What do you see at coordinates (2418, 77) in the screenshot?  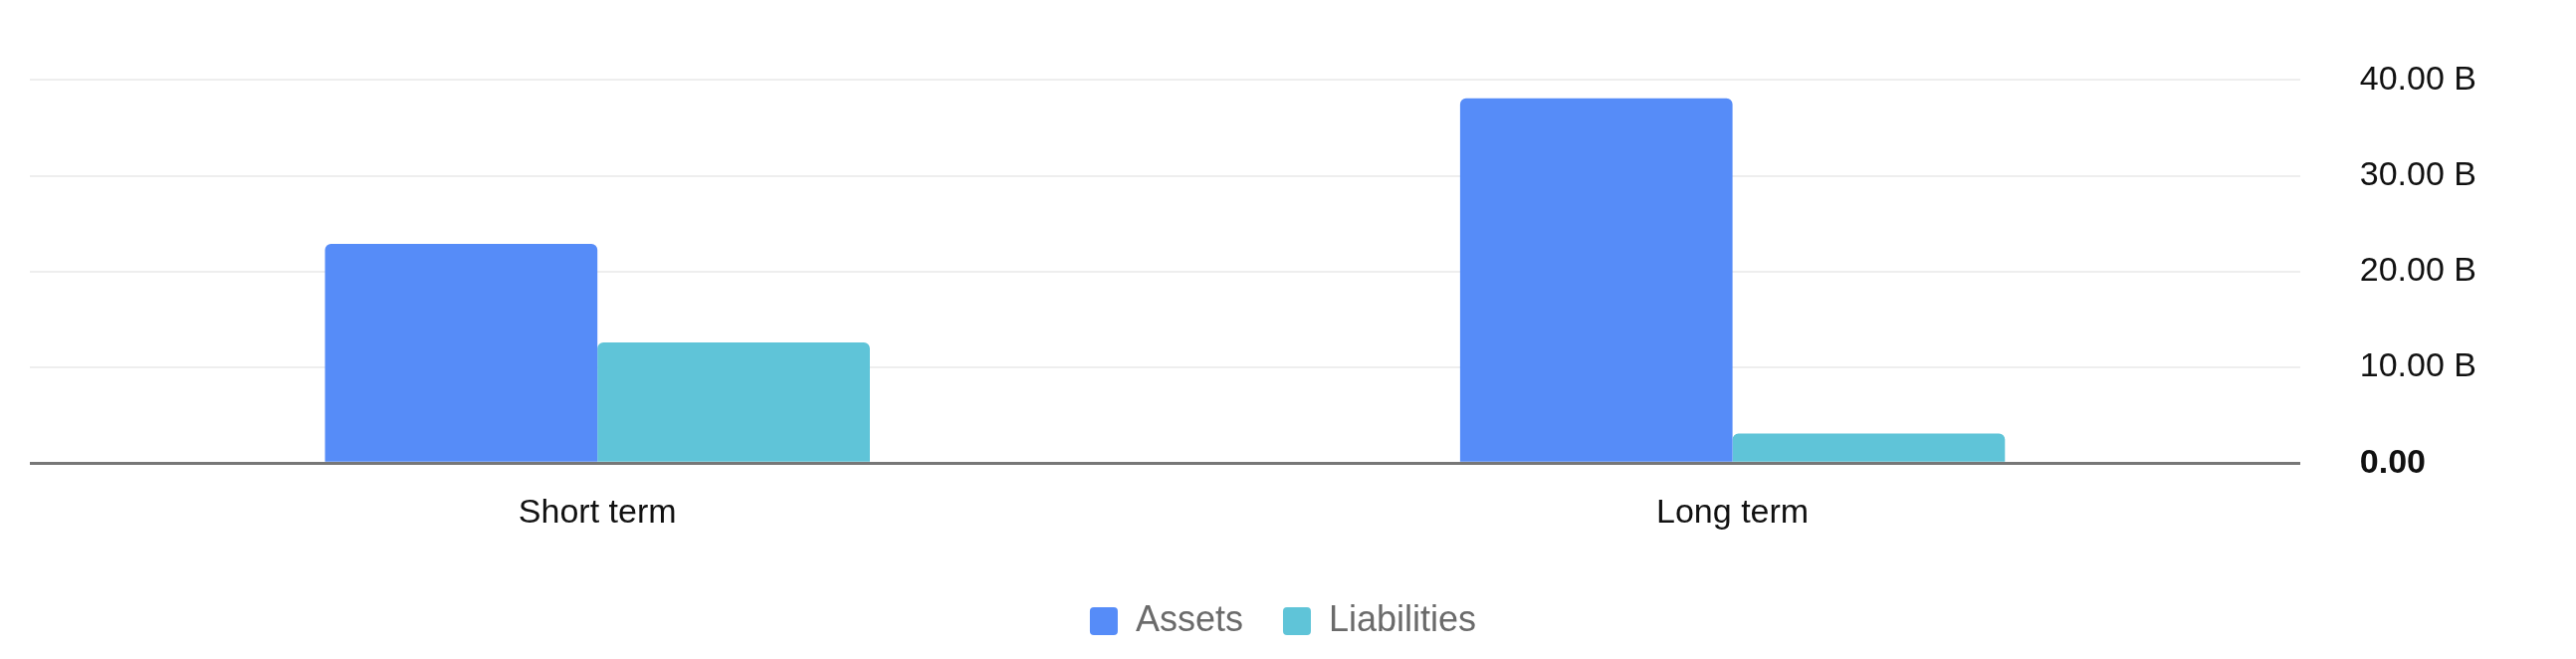 I see `y-tick-label: 40.00 B` at bounding box center [2418, 77].